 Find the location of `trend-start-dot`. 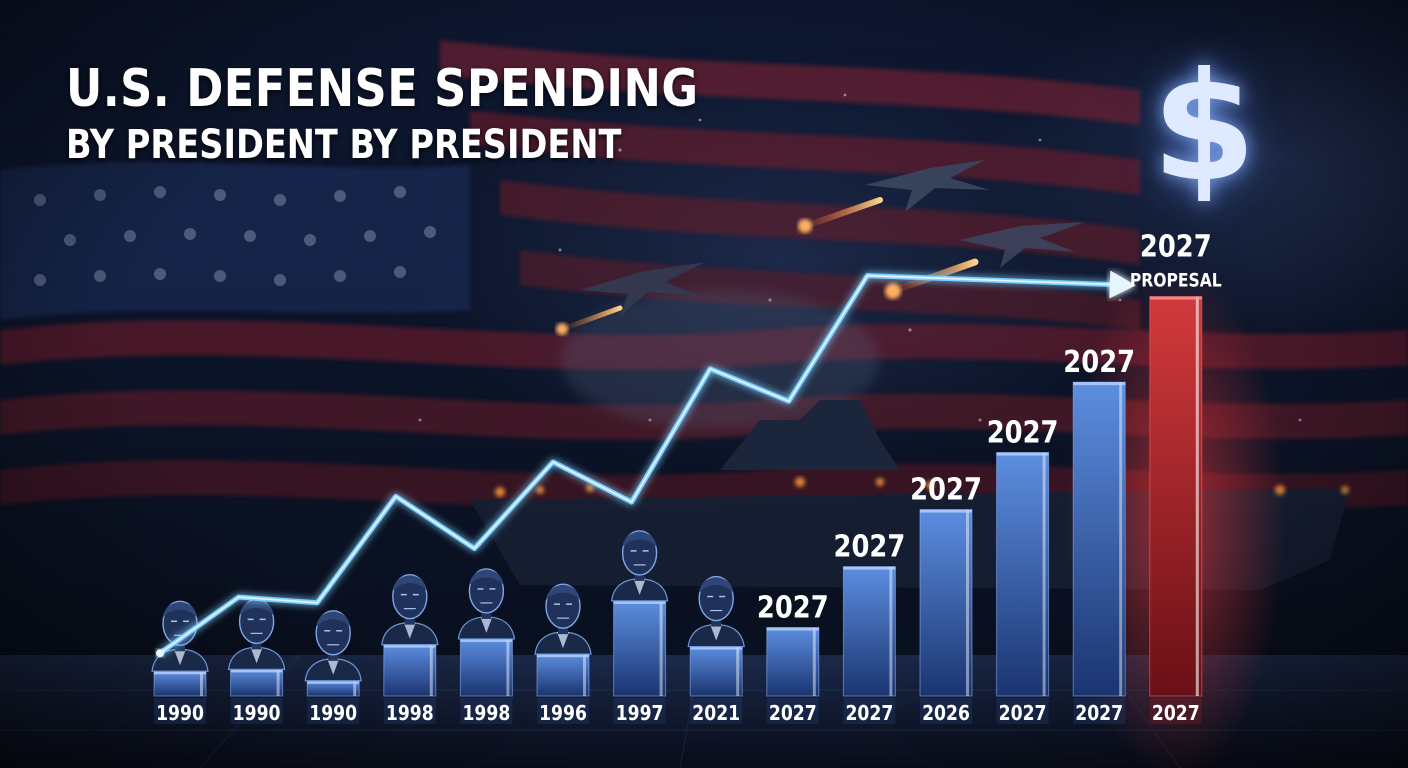

trend-start-dot is located at coordinates (160, 653).